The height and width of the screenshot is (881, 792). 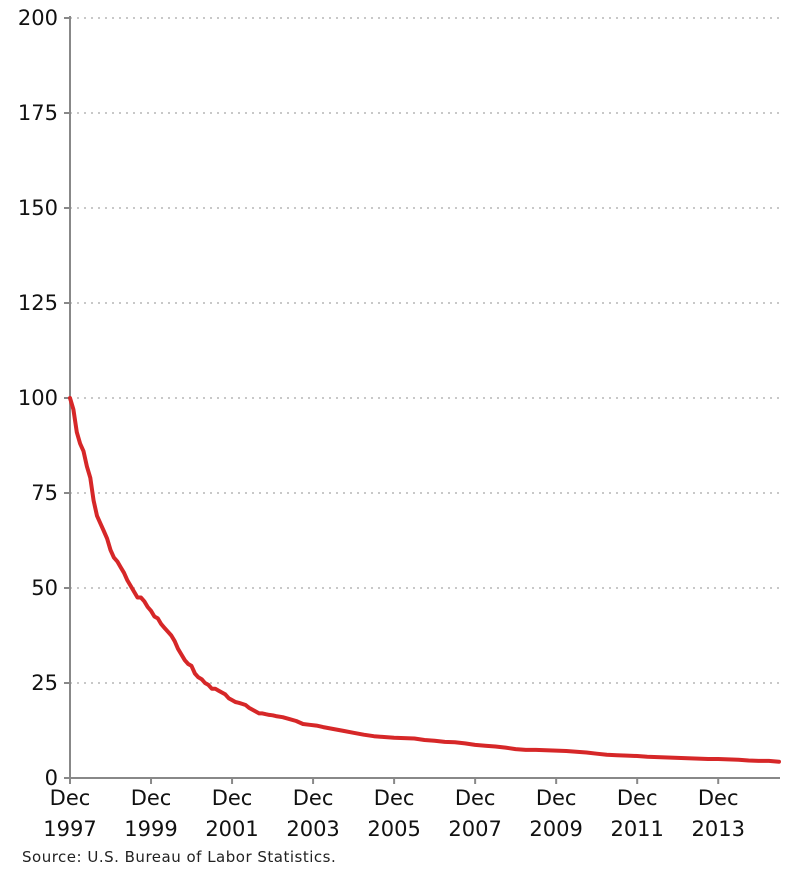 What do you see at coordinates (313, 798) in the screenshot?
I see `x-tick-label-2003-month: Dec` at bounding box center [313, 798].